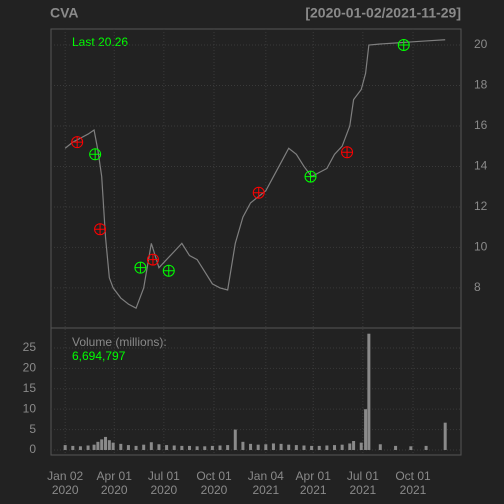  I want to click on y-tick-label: 12, so click(481, 206).